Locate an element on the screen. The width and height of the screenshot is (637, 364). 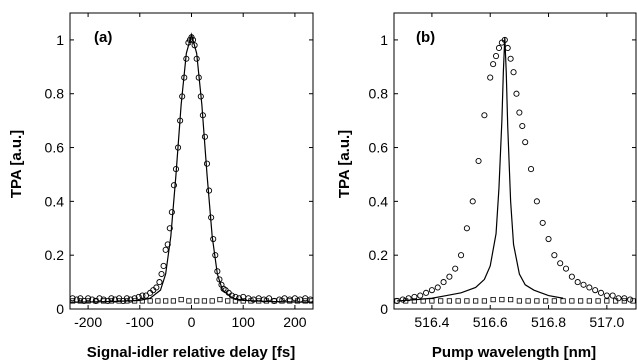
panel-b-x-tick-label: 516.8 is located at coordinates (548, 322).